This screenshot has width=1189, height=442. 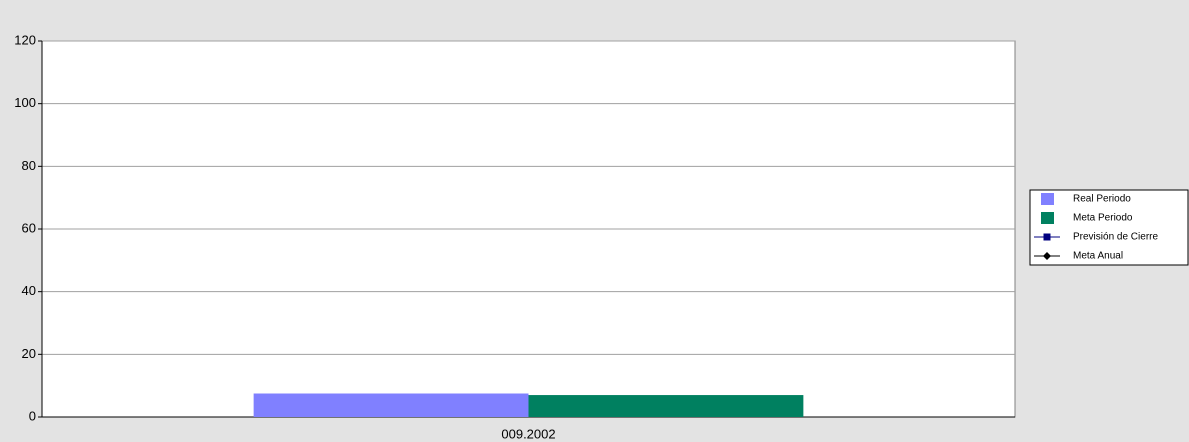 What do you see at coordinates (1102, 199) in the screenshot?
I see `legend-label: Real Periodo` at bounding box center [1102, 199].